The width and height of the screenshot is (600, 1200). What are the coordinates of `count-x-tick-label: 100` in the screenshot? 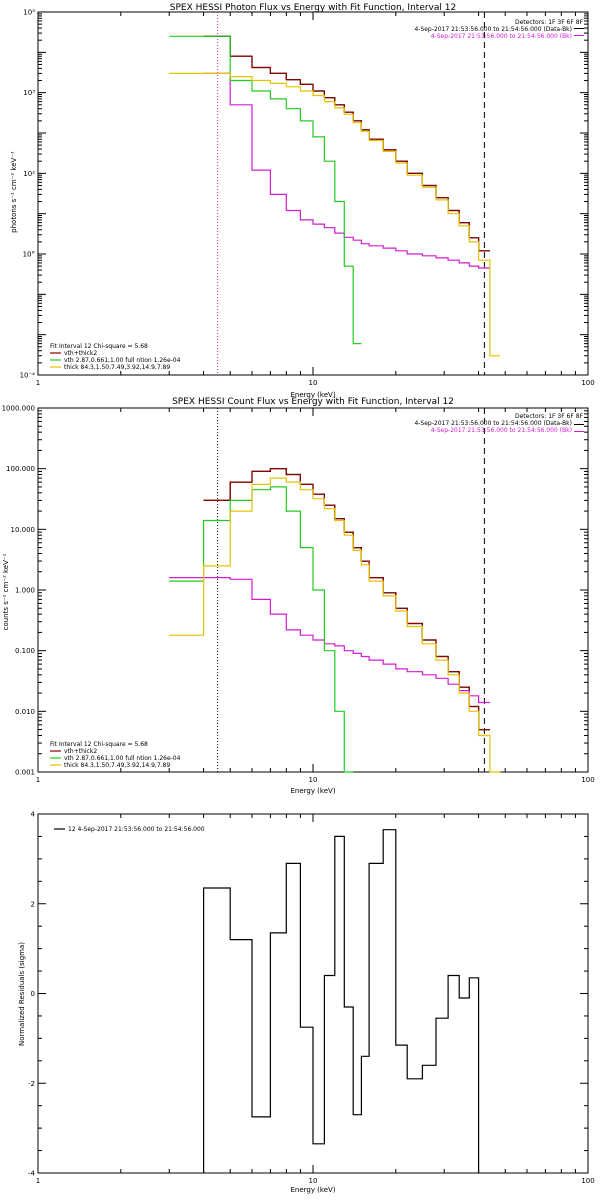 It's located at (587, 780).